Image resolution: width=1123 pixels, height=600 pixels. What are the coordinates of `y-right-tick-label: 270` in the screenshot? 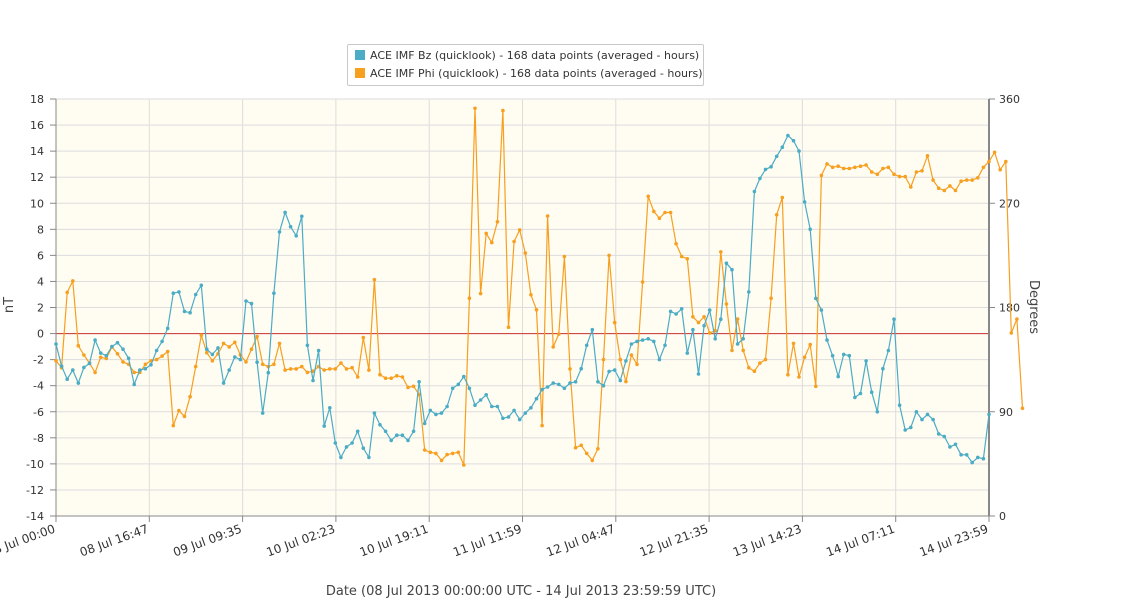 It's located at (1009, 203).